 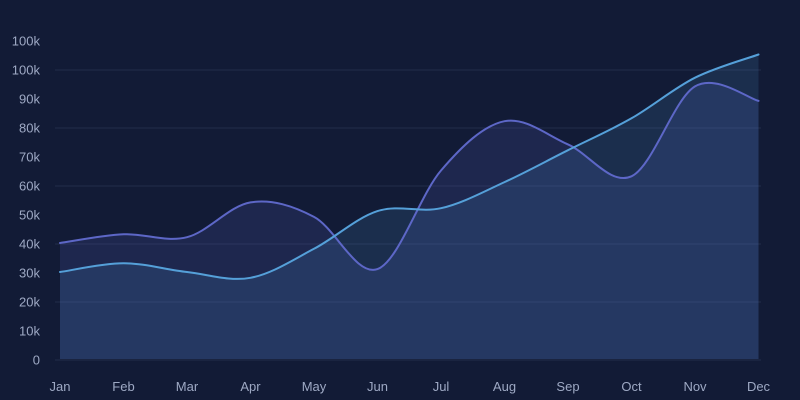 I want to click on x-axis-tick-label: Jan, so click(x=60, y=386).